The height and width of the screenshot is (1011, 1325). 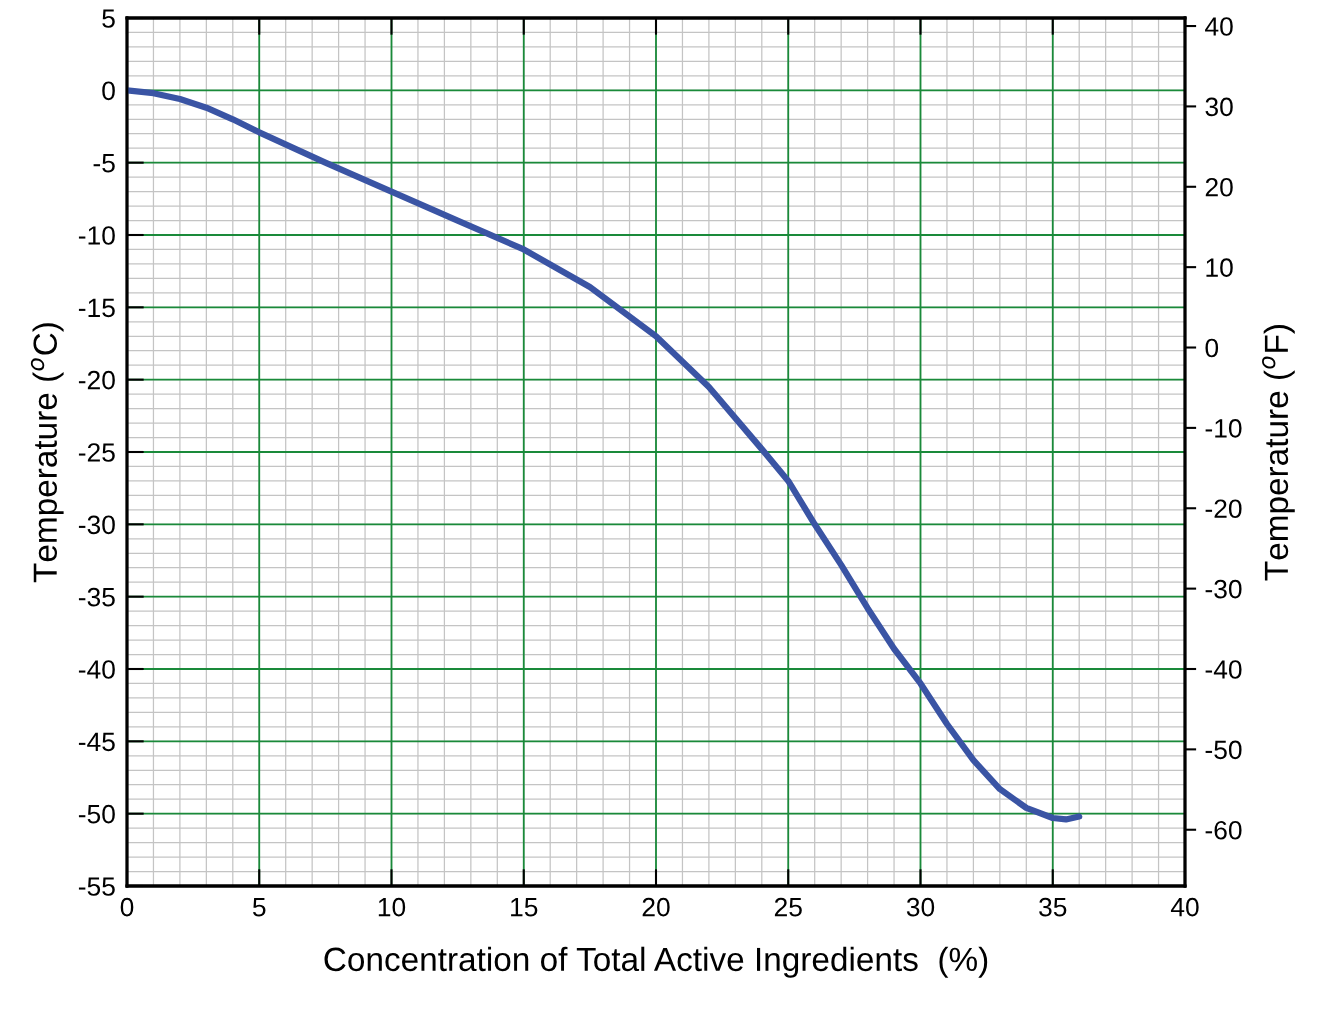 I want to click on y2-tick-label: 20, so click(x=1219, y=187).